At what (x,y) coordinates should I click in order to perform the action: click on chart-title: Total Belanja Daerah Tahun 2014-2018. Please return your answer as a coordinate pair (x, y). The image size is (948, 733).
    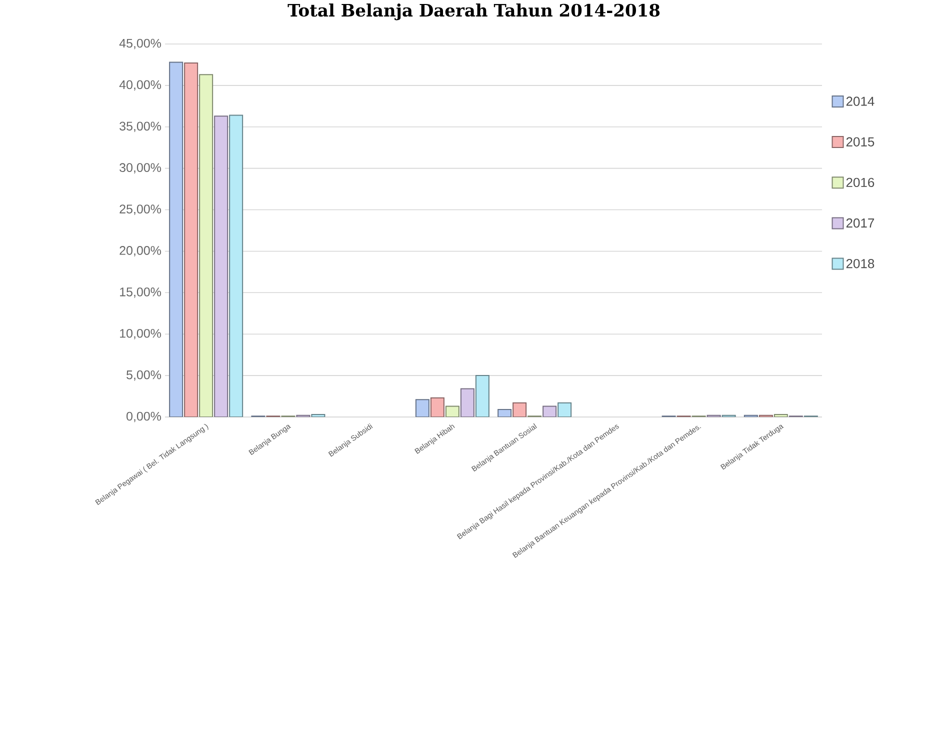
    Looking at the image, I should click on (474, 12).